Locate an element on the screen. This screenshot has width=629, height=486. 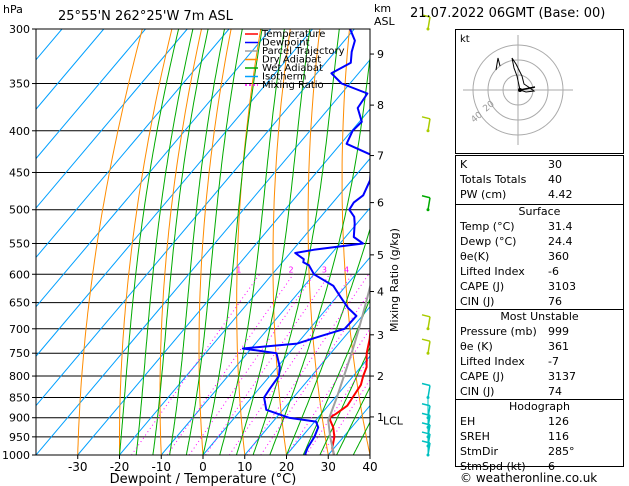
pw-value: 4.42 is located at coordinates (560, 194).